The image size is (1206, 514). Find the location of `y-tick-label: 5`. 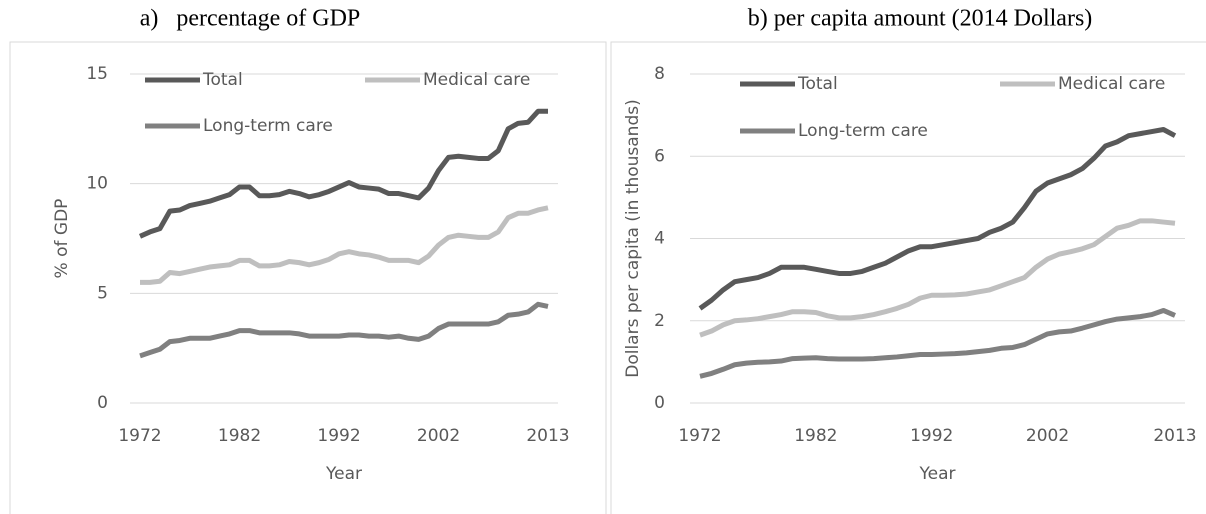

y-tick-label: 5 is located at coordinates (102, 293).